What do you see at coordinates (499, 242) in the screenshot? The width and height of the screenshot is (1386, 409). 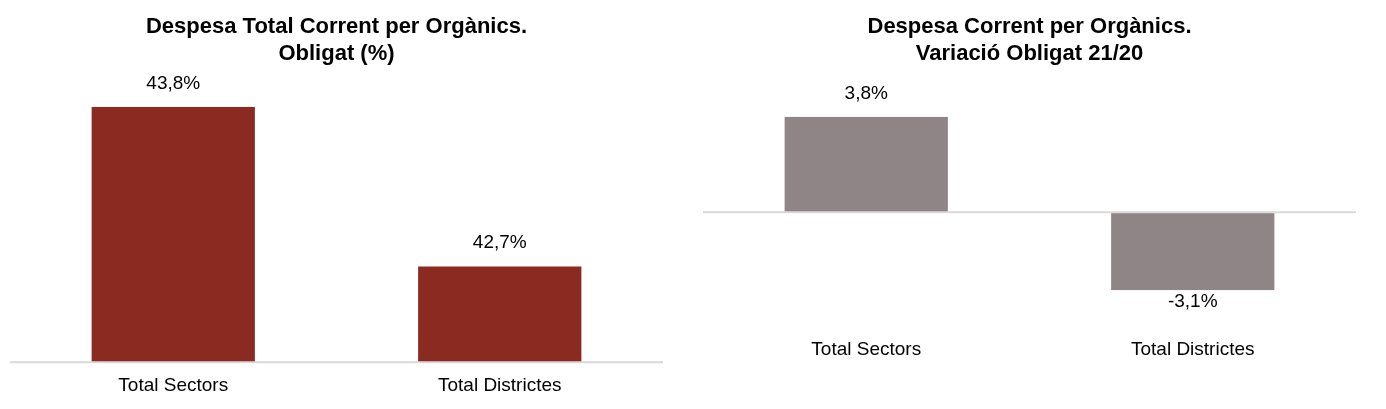 I see `data-label: 42,7%` at bounding box center [499, 242].